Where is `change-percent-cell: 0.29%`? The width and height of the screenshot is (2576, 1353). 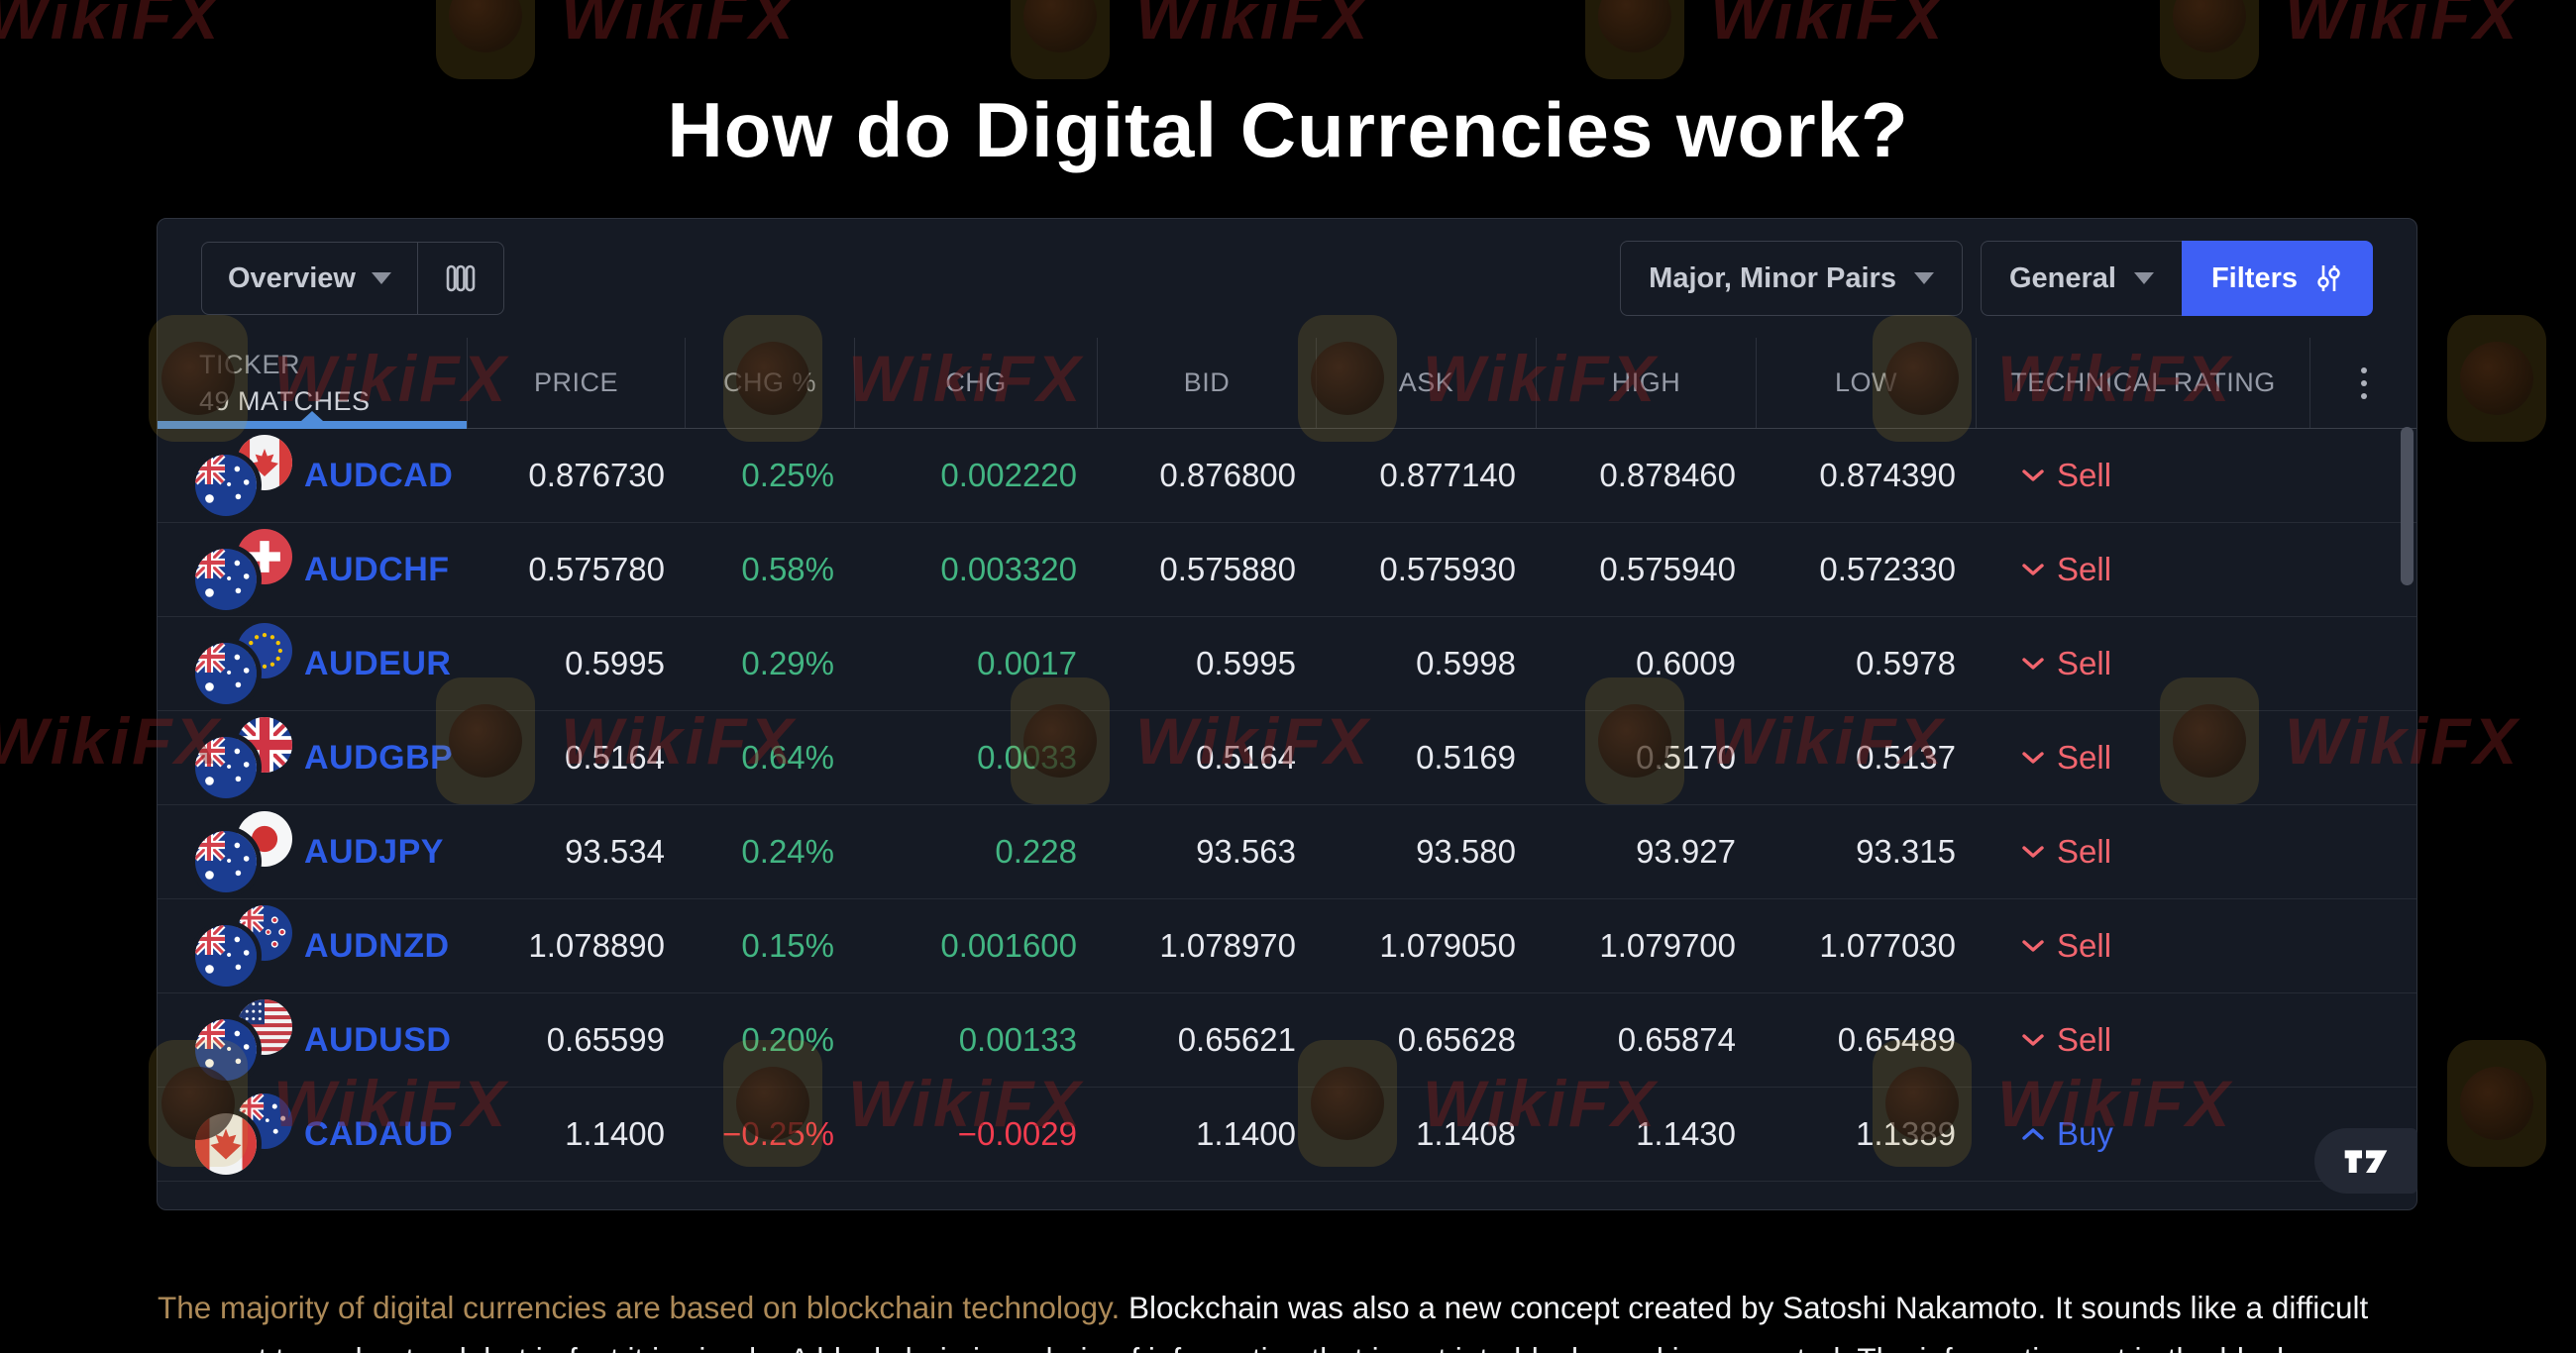
change-percent-cell: 0.29% is located at coordinates (788, 663).